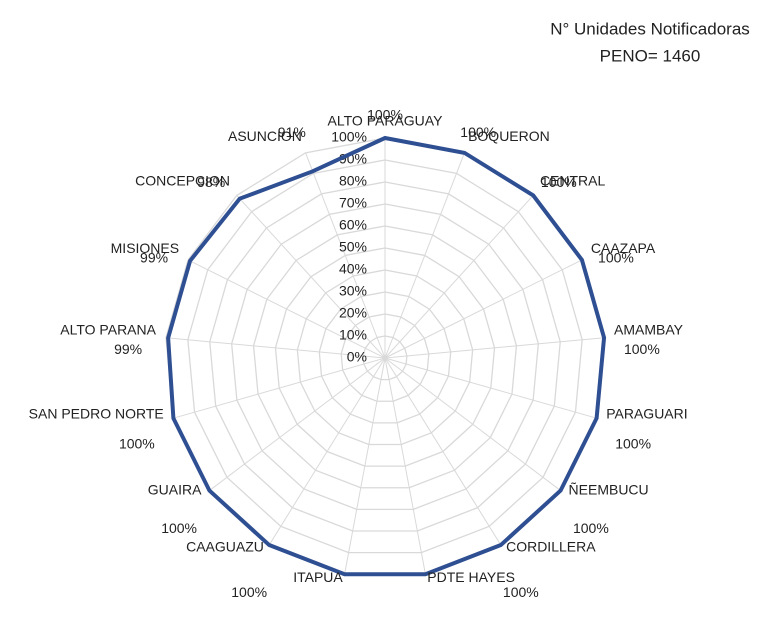 The width and height of the screenshot is (768, 619). I want to click on category-label: PARAGUARI, so click(646, 414).